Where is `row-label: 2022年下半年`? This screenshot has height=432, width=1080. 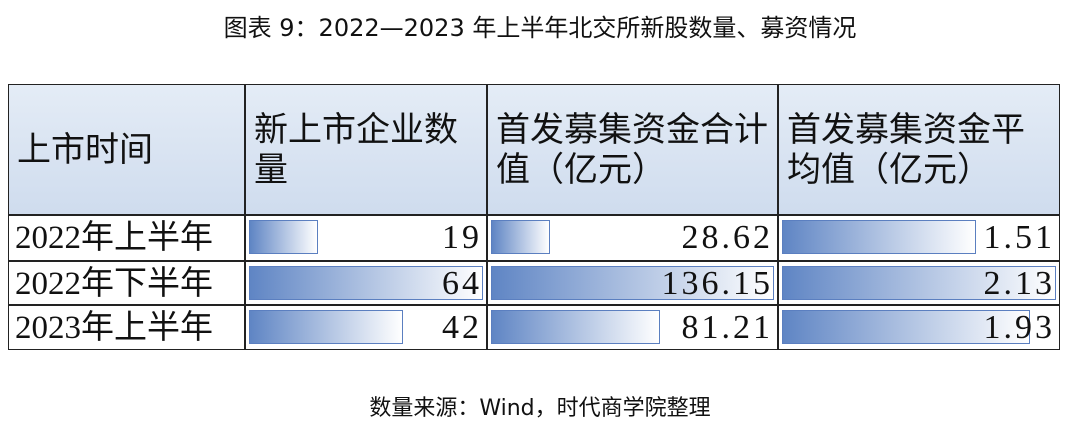 row-label: 2022年下半年 is located at coordinates (114, 284).